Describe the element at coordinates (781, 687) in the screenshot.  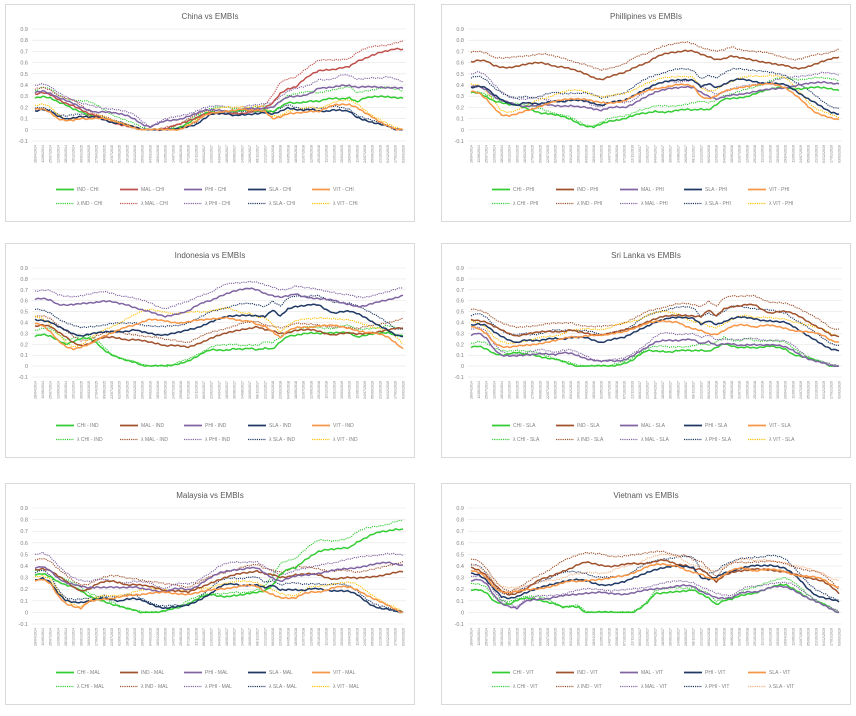
I see `legend-label: λ SLA - VIT` at that location.